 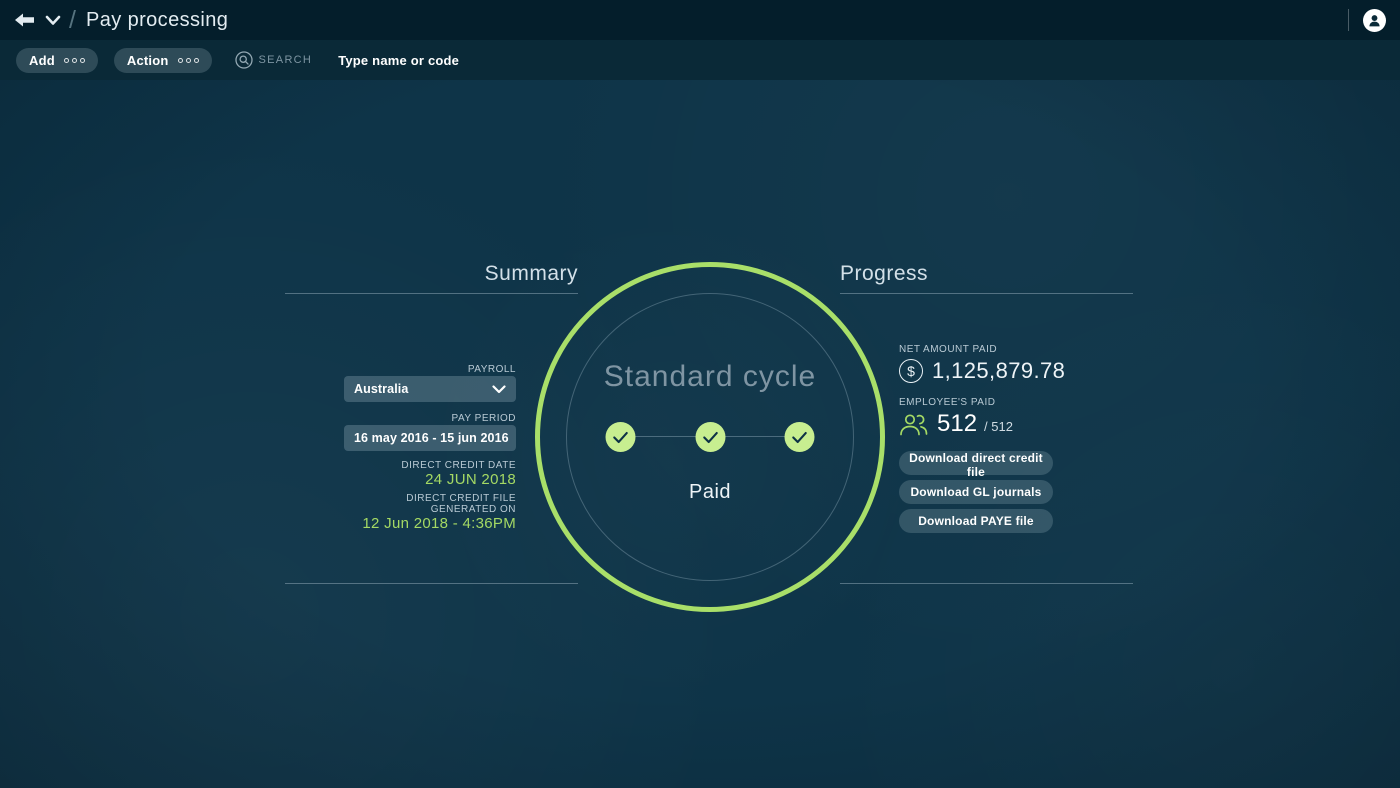 I want to click on dollar-icon: $, so click(x=911, y=371).